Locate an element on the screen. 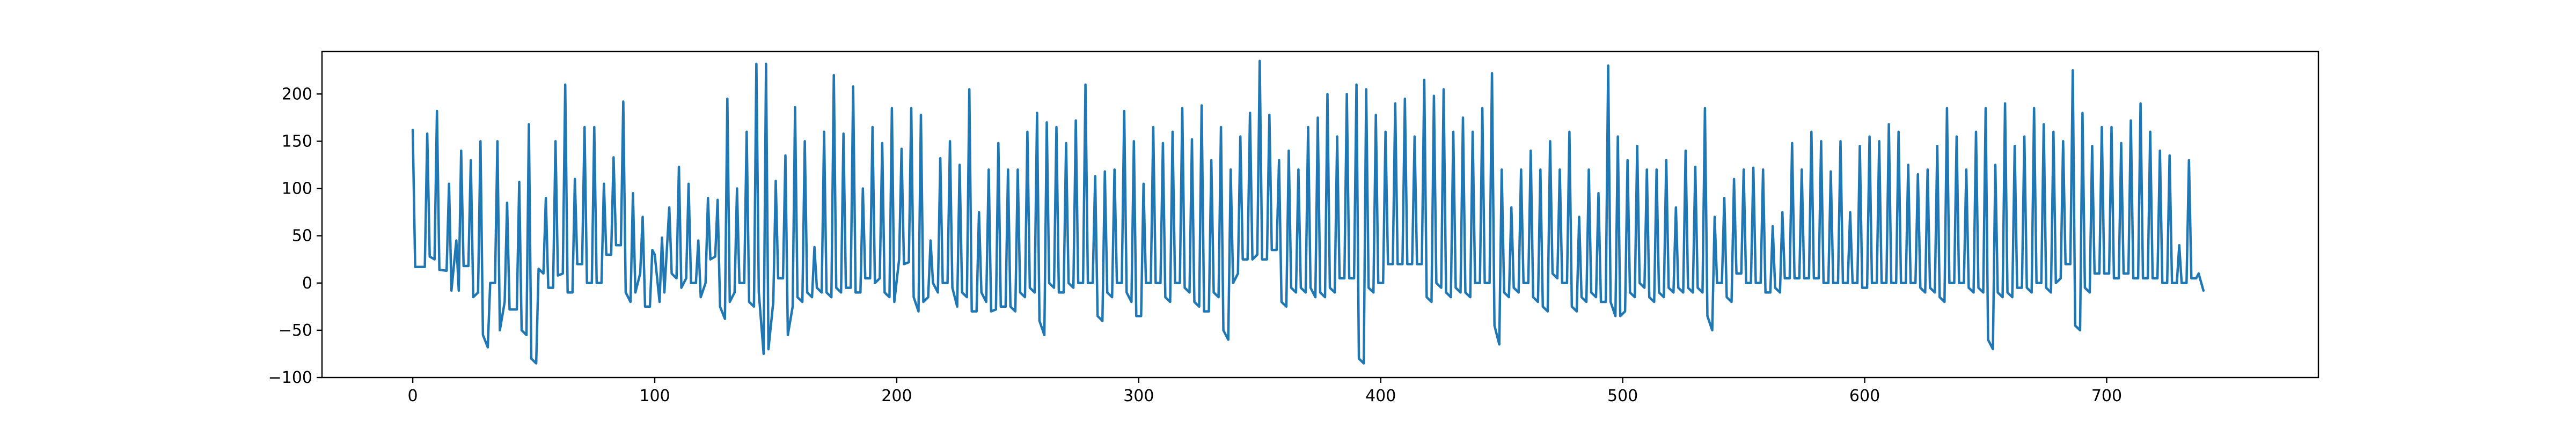  x-tick-label: 200 is located at coordinates (896, 396).